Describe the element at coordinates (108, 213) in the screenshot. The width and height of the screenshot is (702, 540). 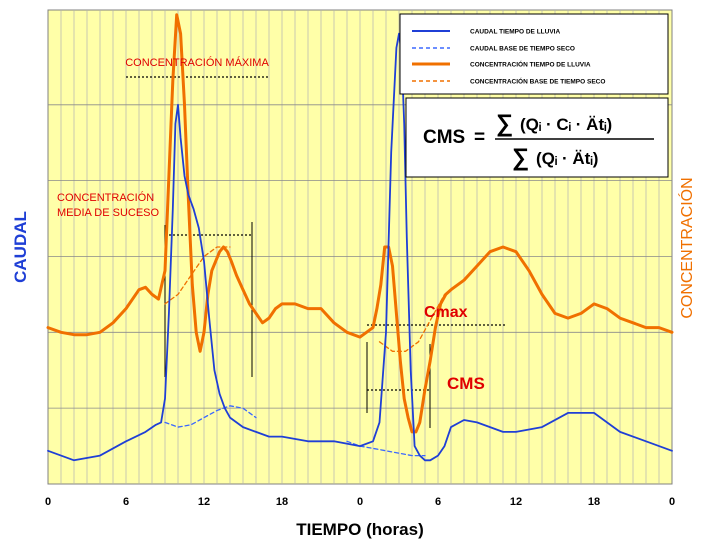
I see `annotation-concentracion-media-l2: MEDIA DE SUCESO` at that location.